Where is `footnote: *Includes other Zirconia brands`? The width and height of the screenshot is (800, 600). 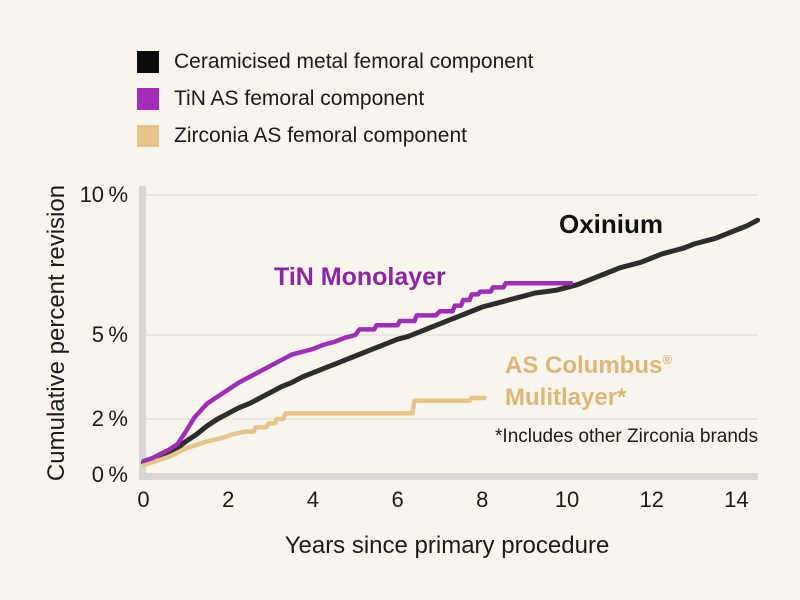 footnote: *Includes other Zirconia brands is located at coordinates (626, 436).